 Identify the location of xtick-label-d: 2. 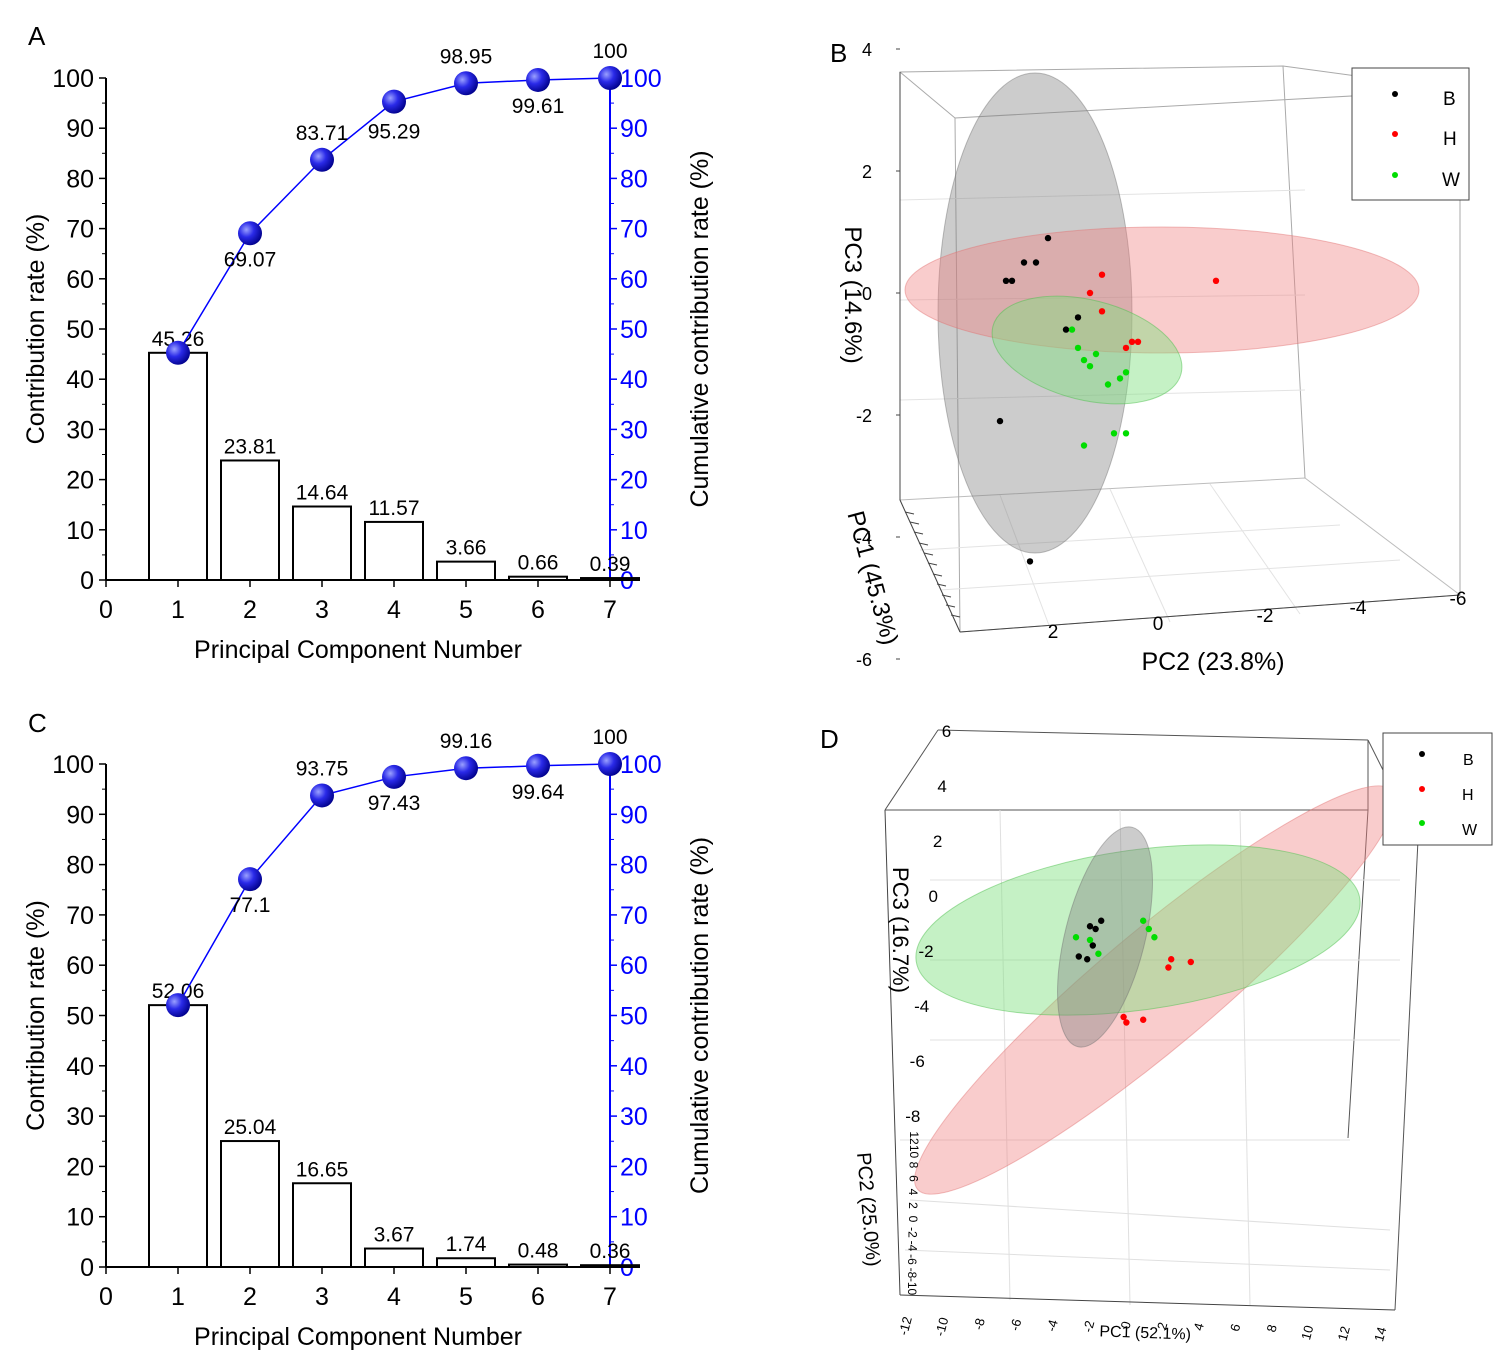
(1162, 1325).